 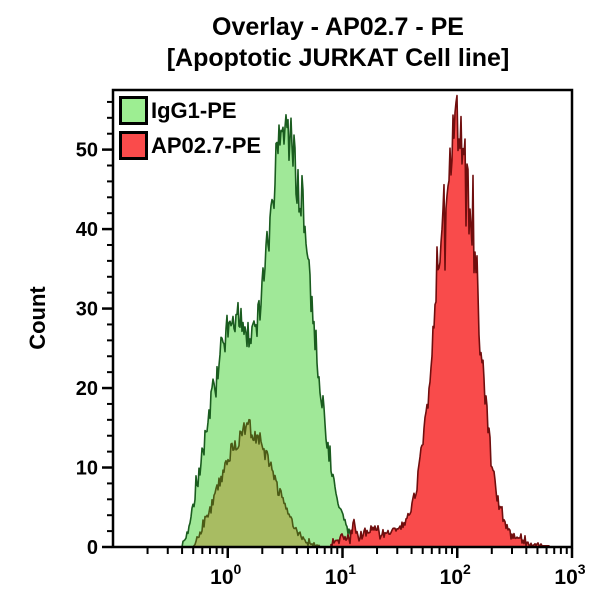 I want to click on igg1-pe-swatch-icon, so click(x=133, y=110).